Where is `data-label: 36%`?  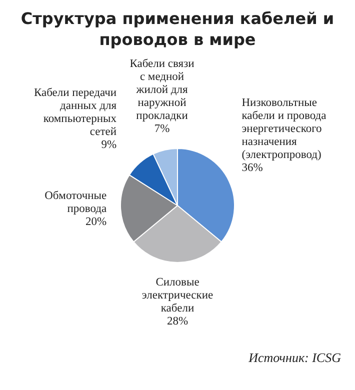
data-label: 36% is located at coordinates (253, 168).